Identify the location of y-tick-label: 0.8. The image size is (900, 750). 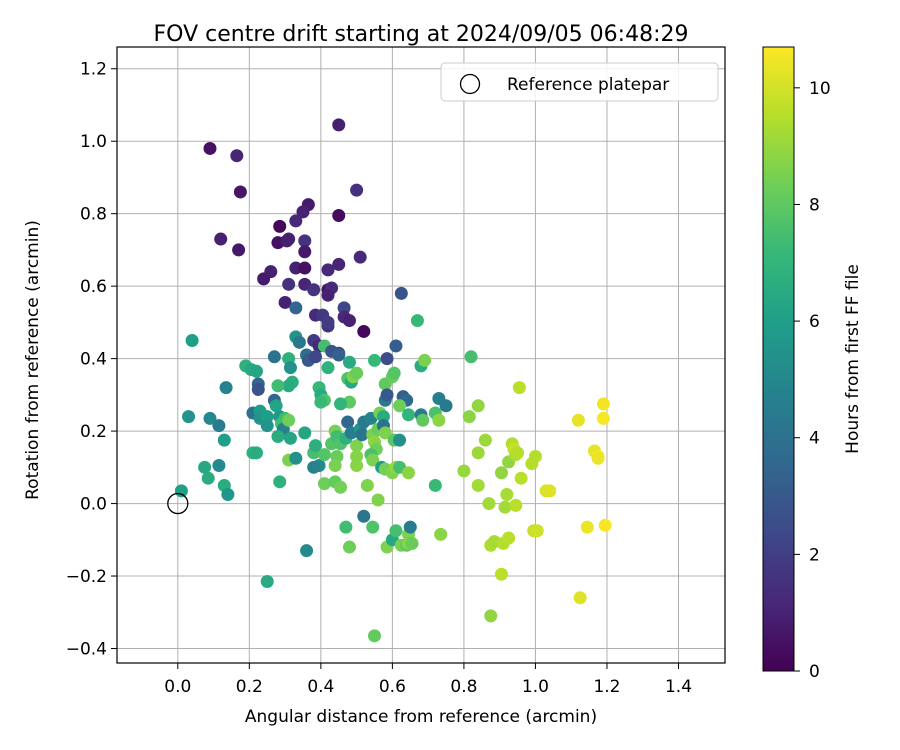
(93, 215).